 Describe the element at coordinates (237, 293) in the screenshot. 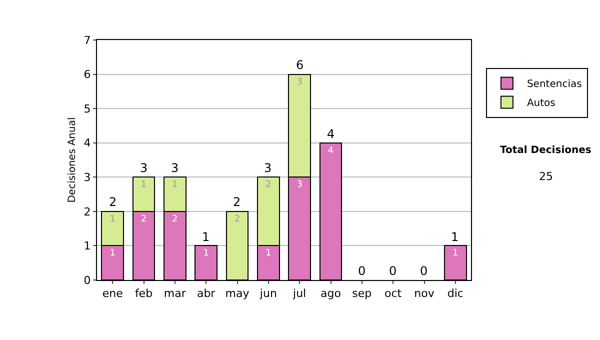

I see `x-tick-label: may` at that location.